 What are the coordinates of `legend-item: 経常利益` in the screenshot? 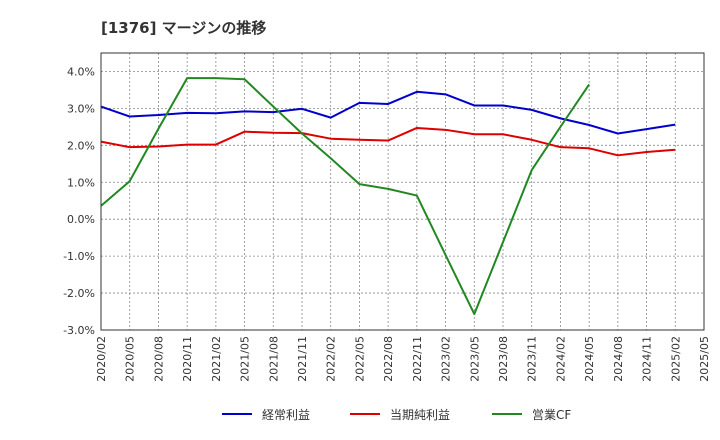 It's located at (266, 415).